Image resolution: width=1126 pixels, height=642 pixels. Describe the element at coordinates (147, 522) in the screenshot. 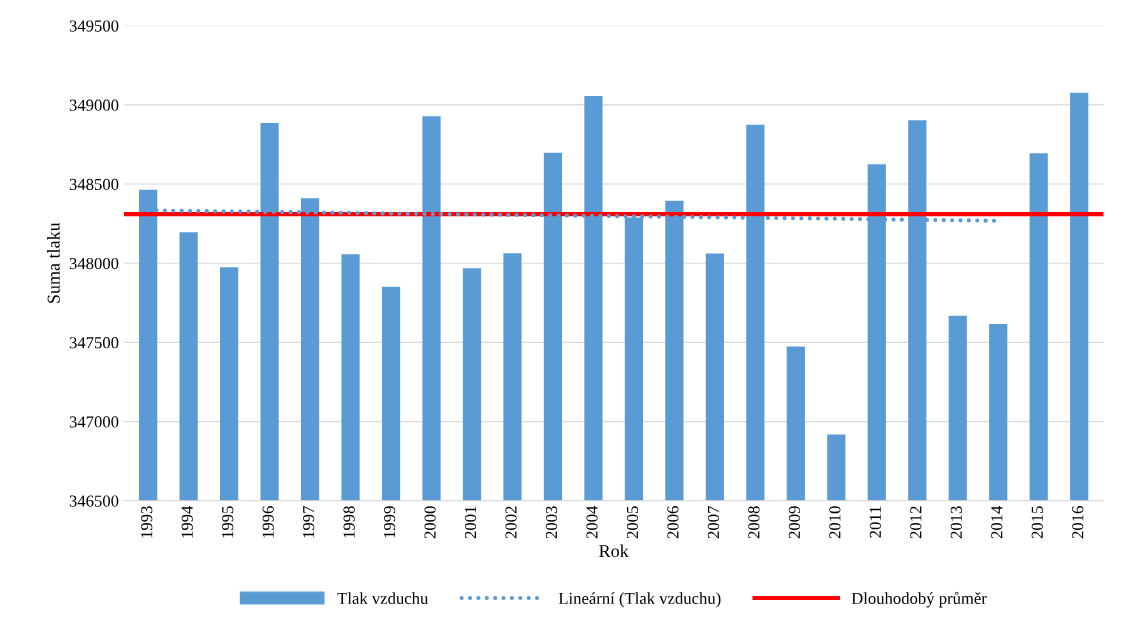

I see `x-tick-label: 1993` at that location.